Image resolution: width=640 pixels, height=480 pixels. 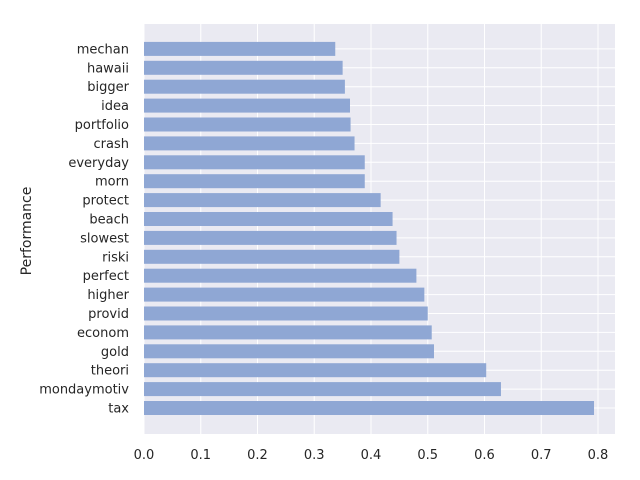 I want to click on x-tick-label: 0.8, so click(x=598, y=455).